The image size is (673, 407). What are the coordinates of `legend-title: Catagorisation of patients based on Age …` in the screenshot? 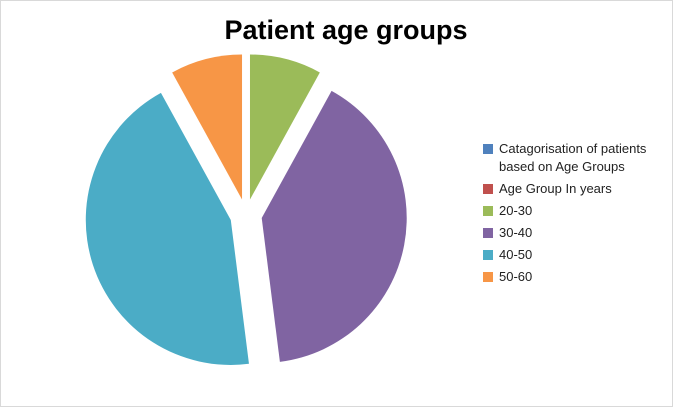 It's located at (573, 158).